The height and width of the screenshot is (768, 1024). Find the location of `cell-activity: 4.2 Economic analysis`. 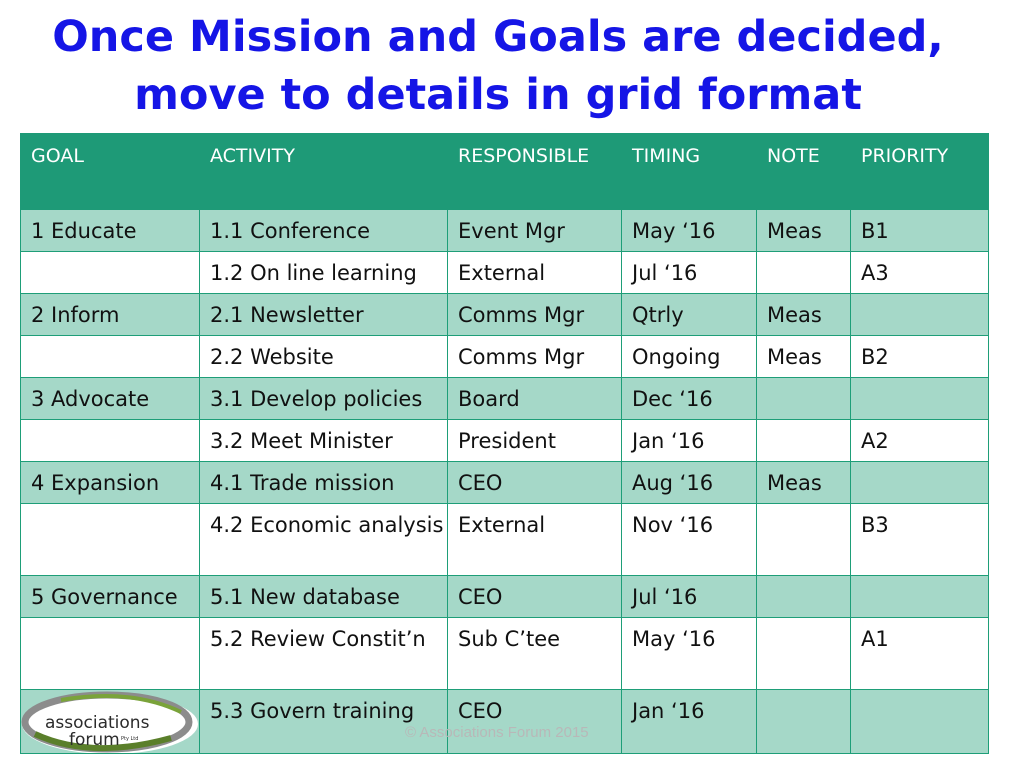

cell-activity: 4.2 Economic analysis is located at coordinates (323, 539).